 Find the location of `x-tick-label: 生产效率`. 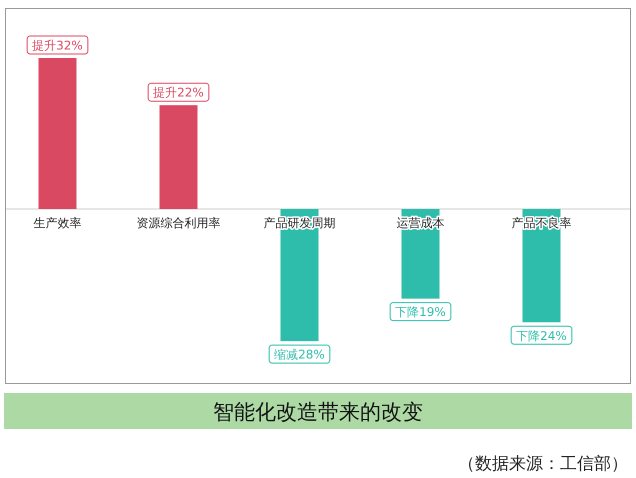

x-tick-label: 生产效率 is located at coordinates (58, 223).